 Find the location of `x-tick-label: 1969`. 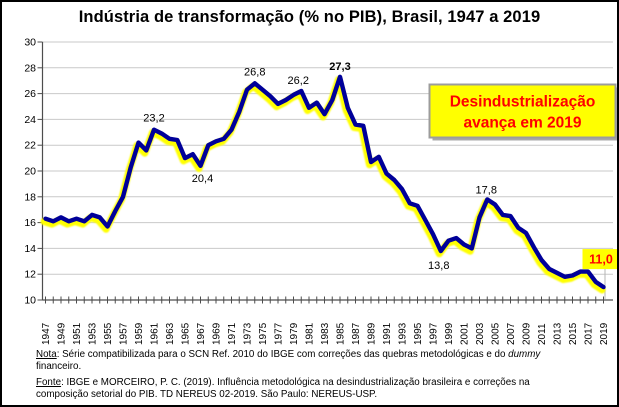

x-tick-label: 1969 is located at coordinates (217, 333).